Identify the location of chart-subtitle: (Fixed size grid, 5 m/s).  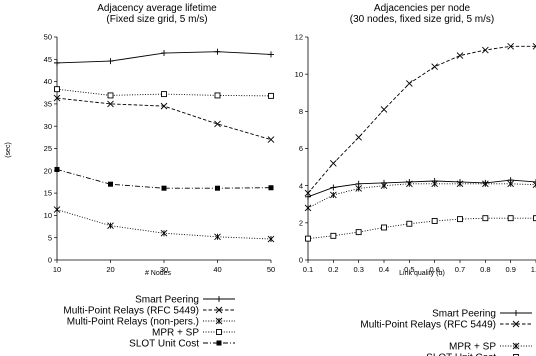
(156, 19).